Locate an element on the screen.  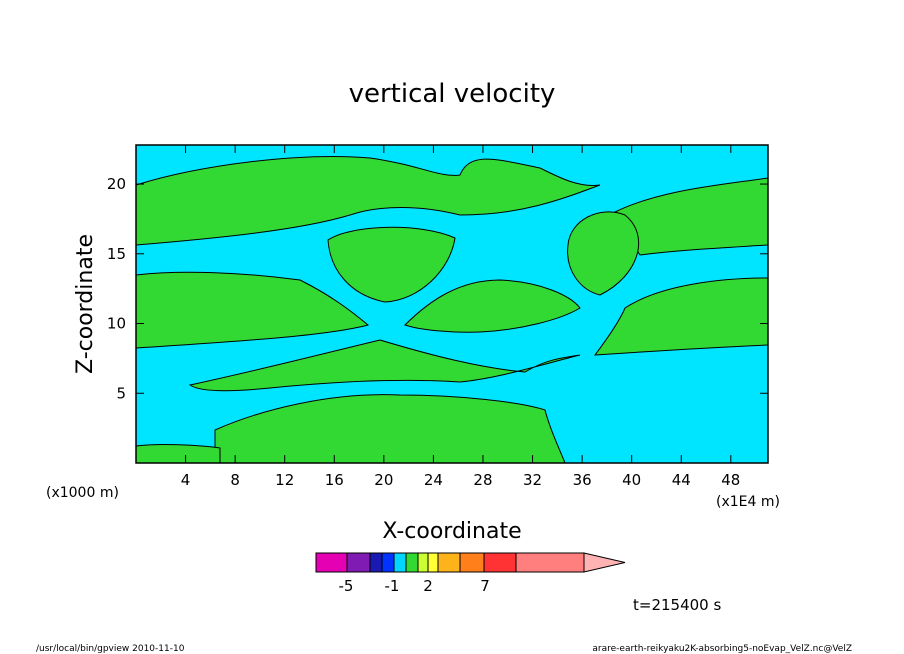
colorbar-arrow is located at coordinates (604, 562).